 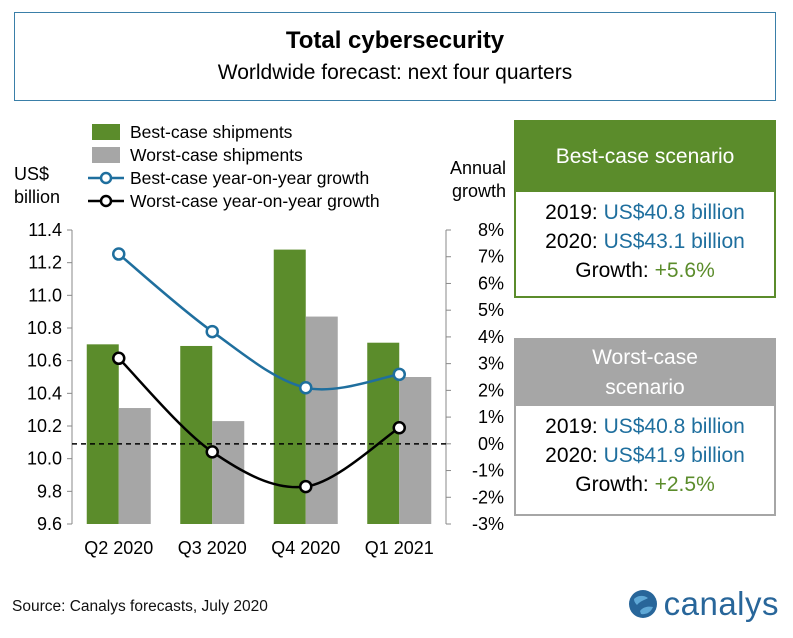 I want to click on legend-label: Best-case year-on-year growth, so click(x=249, y=178).